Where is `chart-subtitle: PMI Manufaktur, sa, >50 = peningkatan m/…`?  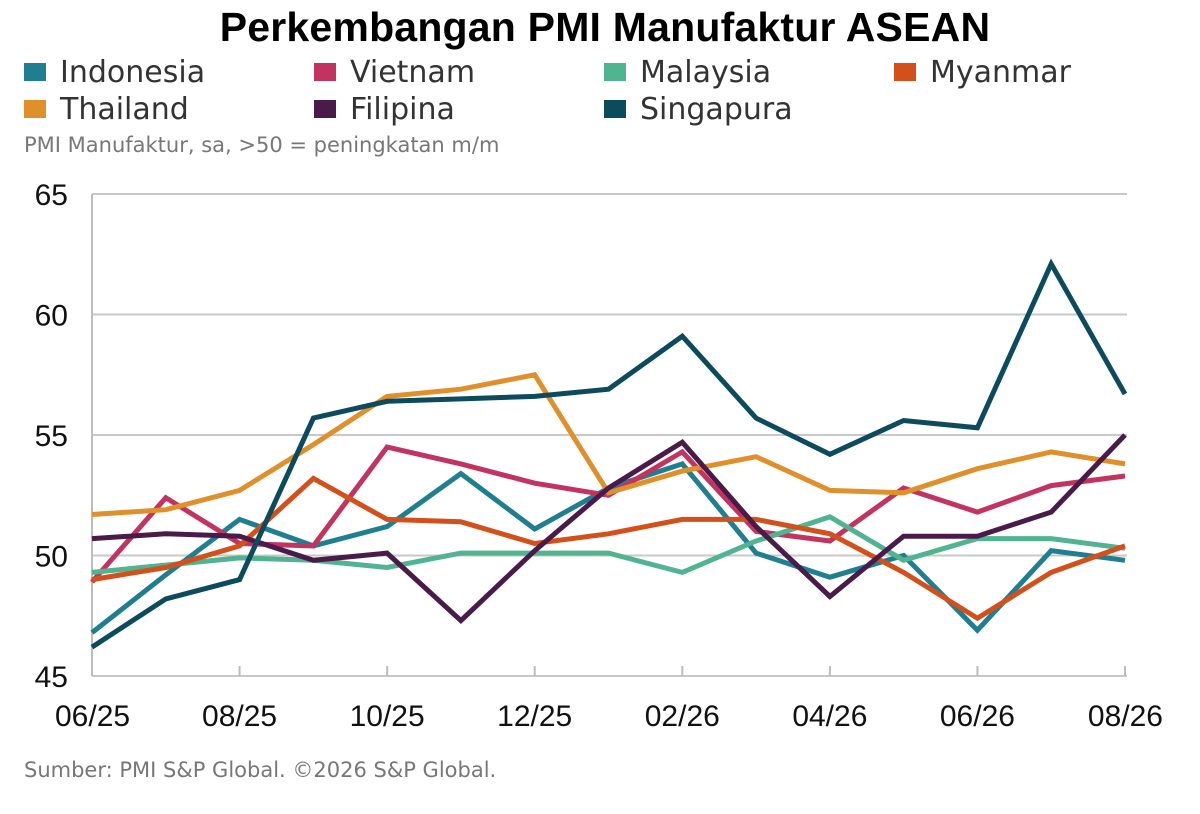 chart-subtitle: PMI Manufaktur, sa, >50 = peningkatan m/… is located at coordinates (262, 145).